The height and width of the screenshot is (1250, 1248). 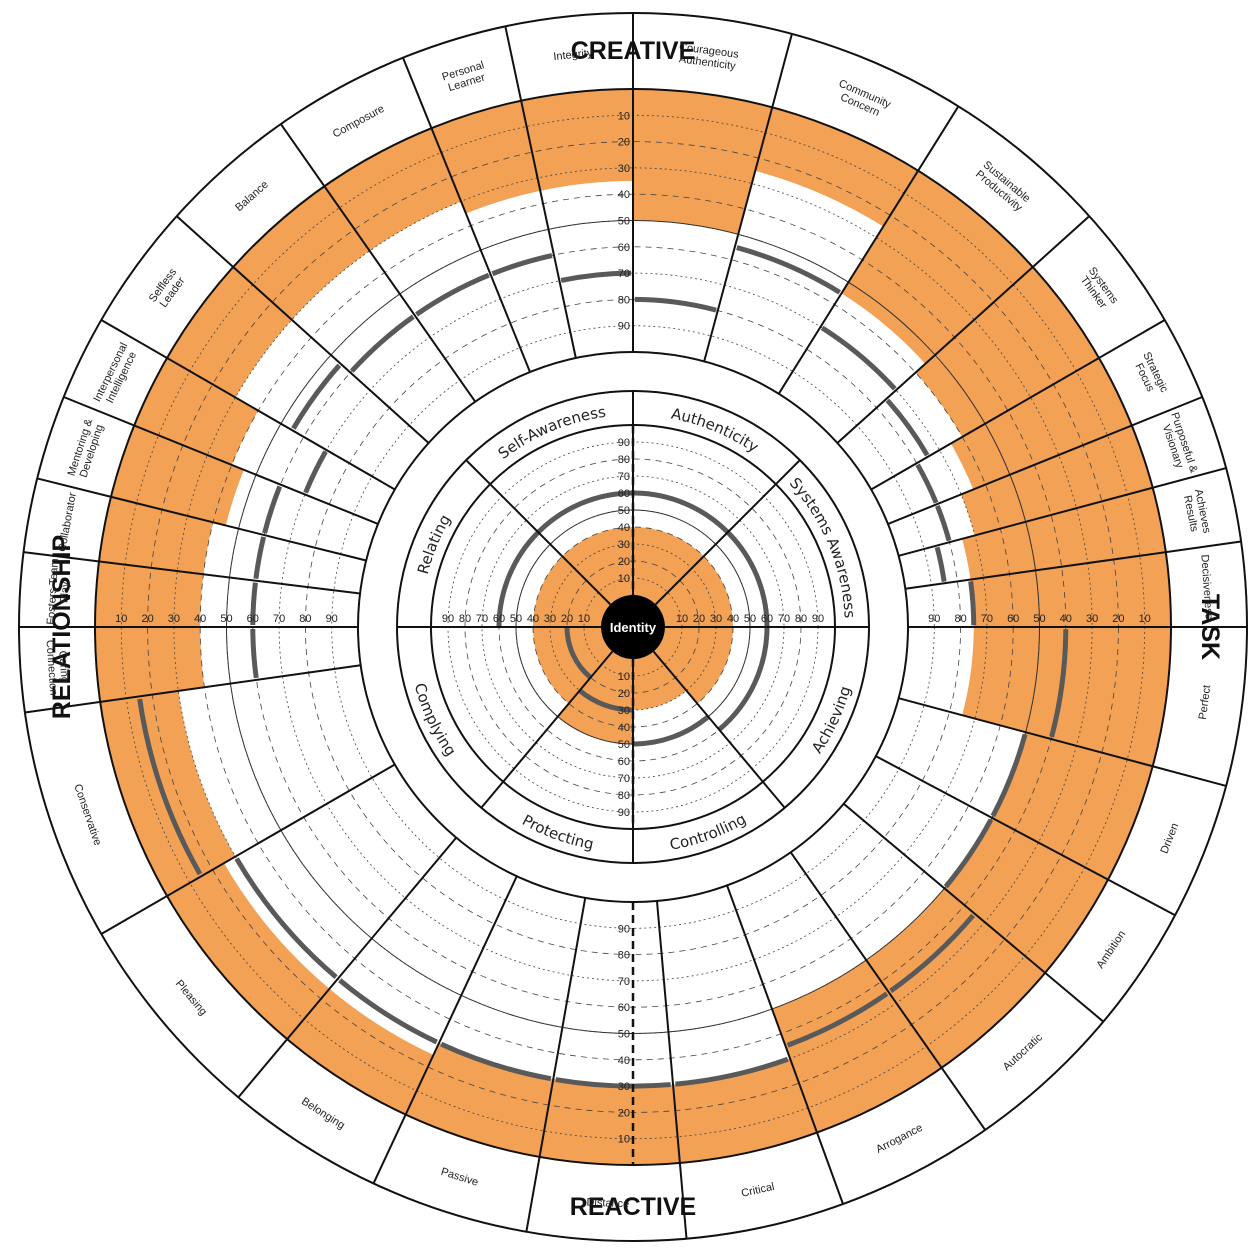 What do you see at coordinates (584, 619) in the screenshot?
I see `summary-tick-left: 10` at bounding box center [584, 619].